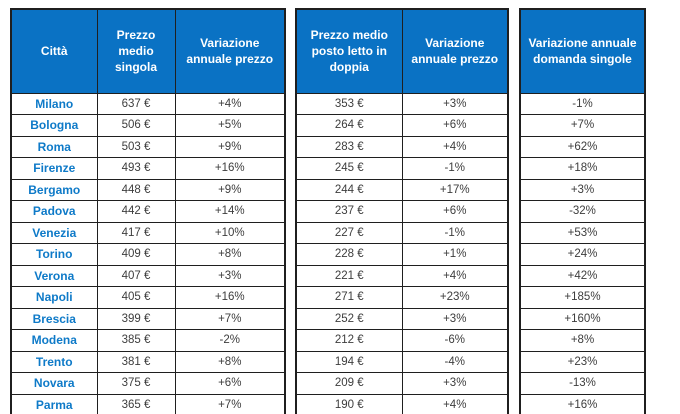  Describe the element at coordinates (582, 51) in the screenshot. I see `table-header-row: Variazione annuale domanda singole` at that location.